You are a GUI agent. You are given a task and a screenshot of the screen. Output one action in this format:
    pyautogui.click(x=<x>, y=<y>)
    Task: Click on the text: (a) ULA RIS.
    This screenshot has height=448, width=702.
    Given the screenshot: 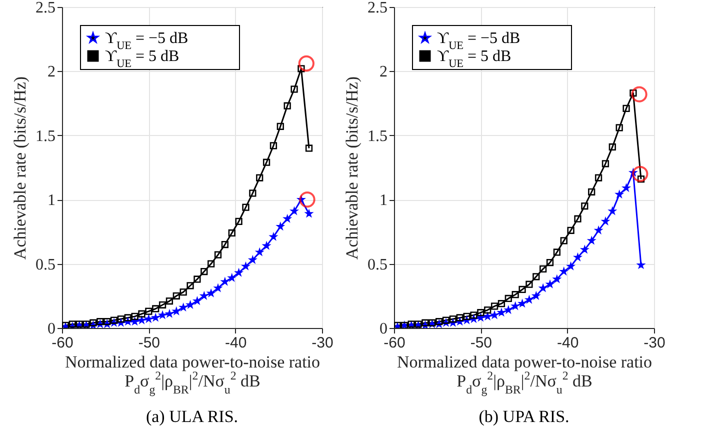 What is the action you would take?
    pyautogui.click(x=191, y=416)
    